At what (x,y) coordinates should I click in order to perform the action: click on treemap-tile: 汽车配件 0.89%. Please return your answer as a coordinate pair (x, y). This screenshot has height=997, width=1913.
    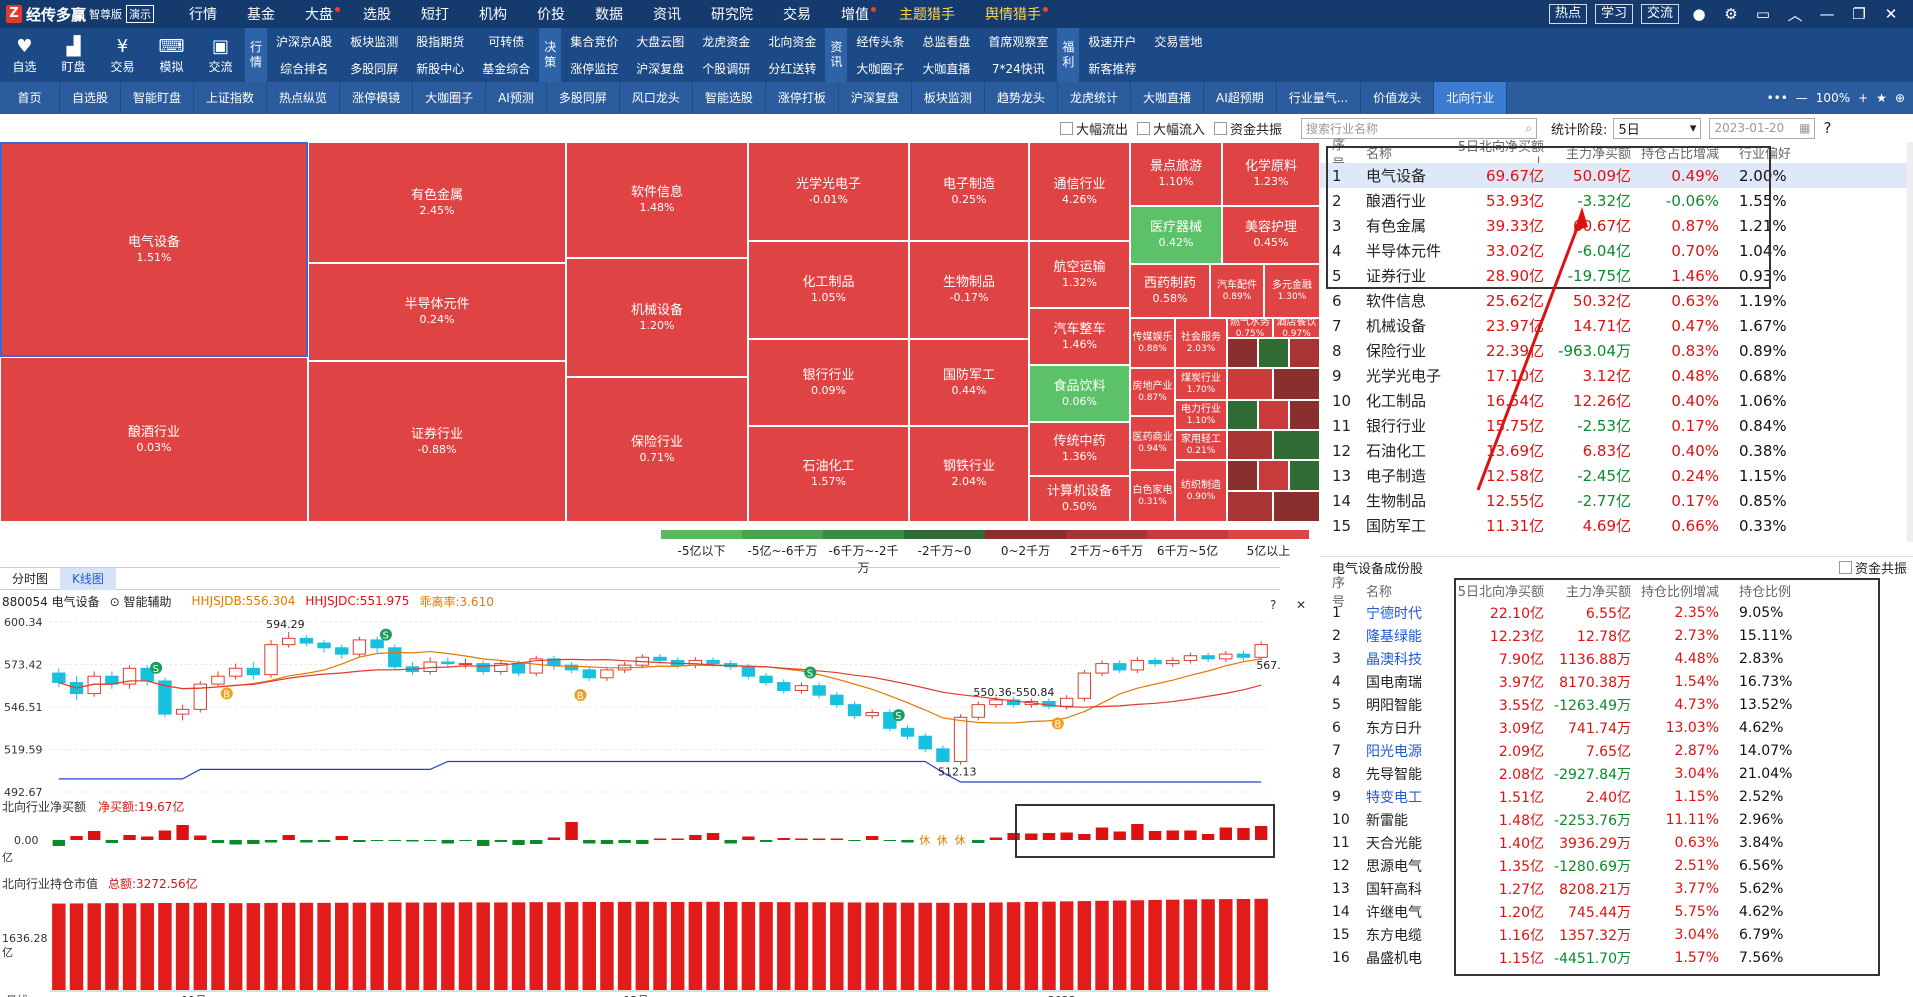
    Looking at the image, I should click on (1237, 291).